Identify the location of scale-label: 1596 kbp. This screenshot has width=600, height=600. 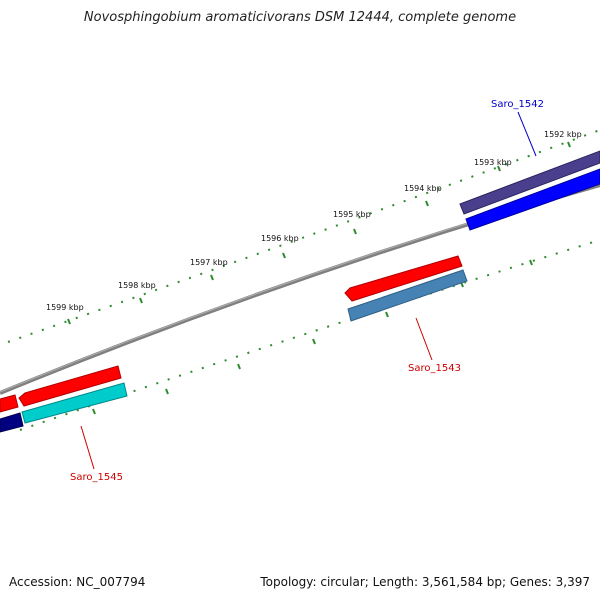
(280, 238).